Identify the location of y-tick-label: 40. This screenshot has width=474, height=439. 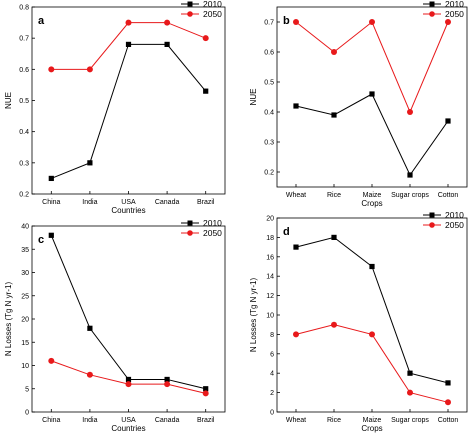
(25, 227).